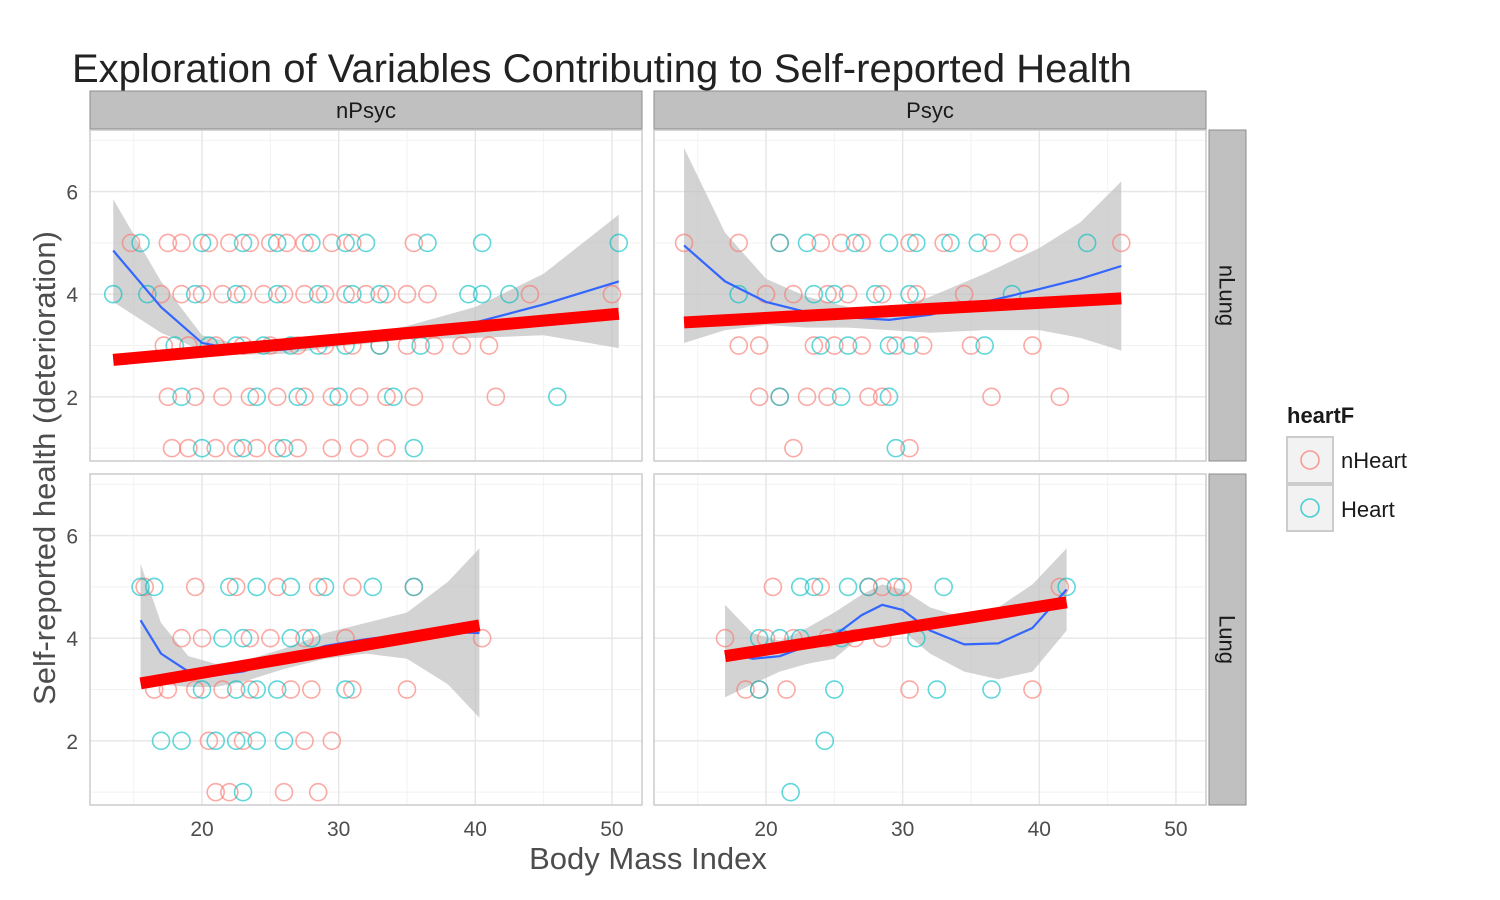 The image size is (1500, 900). Describe the element at coordinates (1320, 415) in the screenshot. I see `legend-title: heartF` at that location.